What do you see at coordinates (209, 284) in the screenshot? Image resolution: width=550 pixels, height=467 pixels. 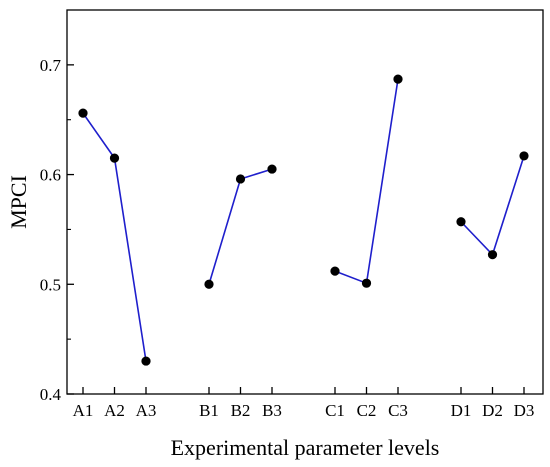 I see `data-point-b1` at bounding box center [209, 284].